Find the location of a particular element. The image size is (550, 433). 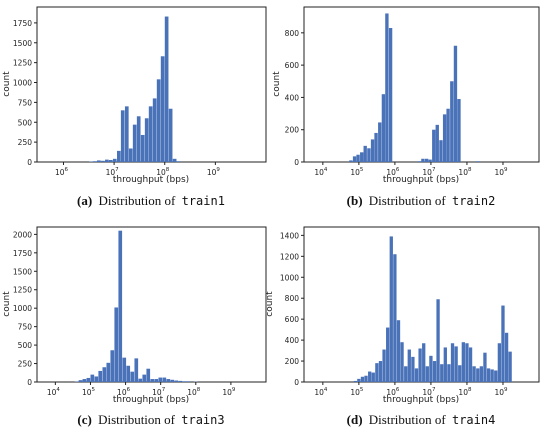

xtick-label-d-0: 10⁴ is located at coordinates (321, 392).